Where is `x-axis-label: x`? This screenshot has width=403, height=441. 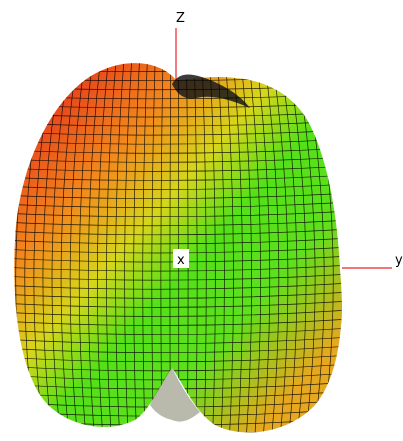 x-axis-label: x is located at coordinates (181, 260).